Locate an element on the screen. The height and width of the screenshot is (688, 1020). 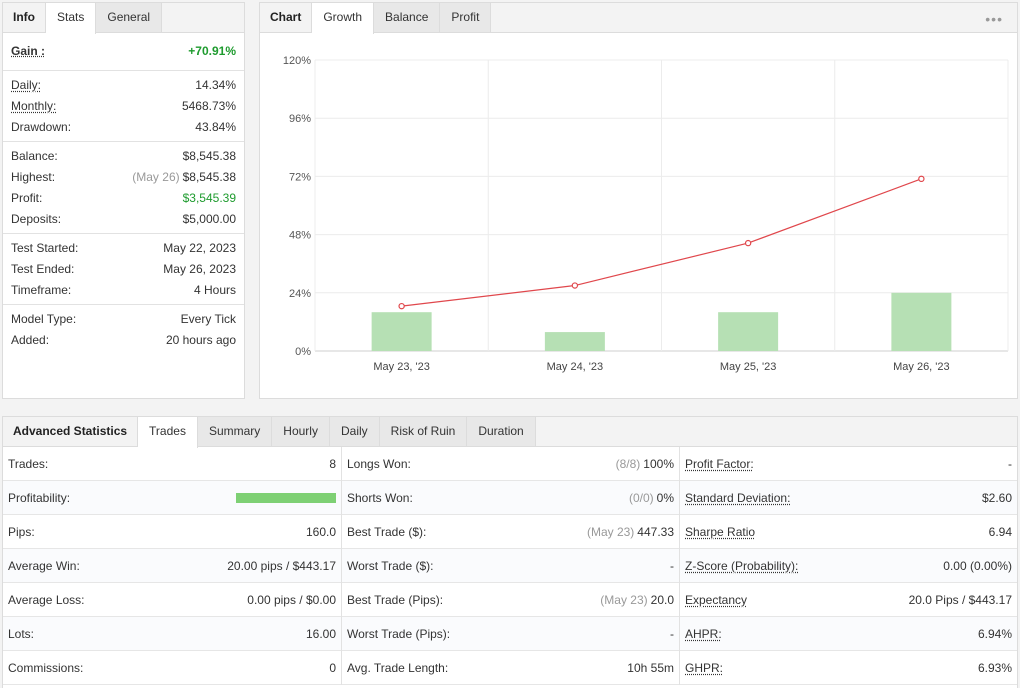
stat-value: 0 is located at coordinates (332, 668).